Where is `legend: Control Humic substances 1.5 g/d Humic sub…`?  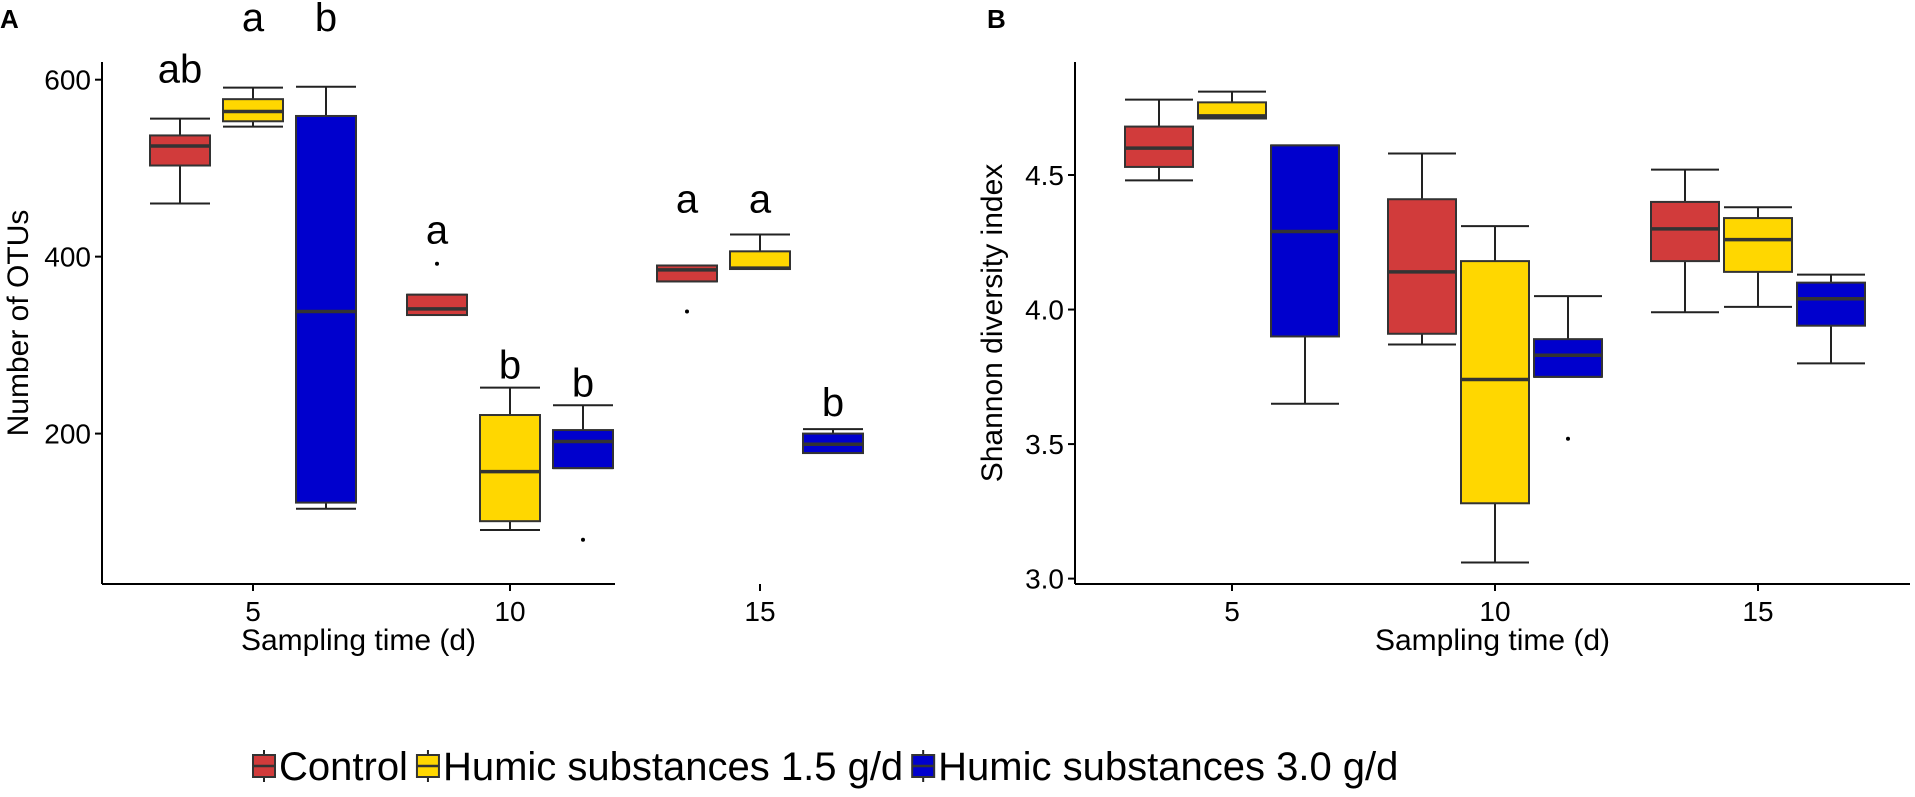
legend: Control Humic substances 1.5 g/d Humic sub… is located at coordinates (825, 767).